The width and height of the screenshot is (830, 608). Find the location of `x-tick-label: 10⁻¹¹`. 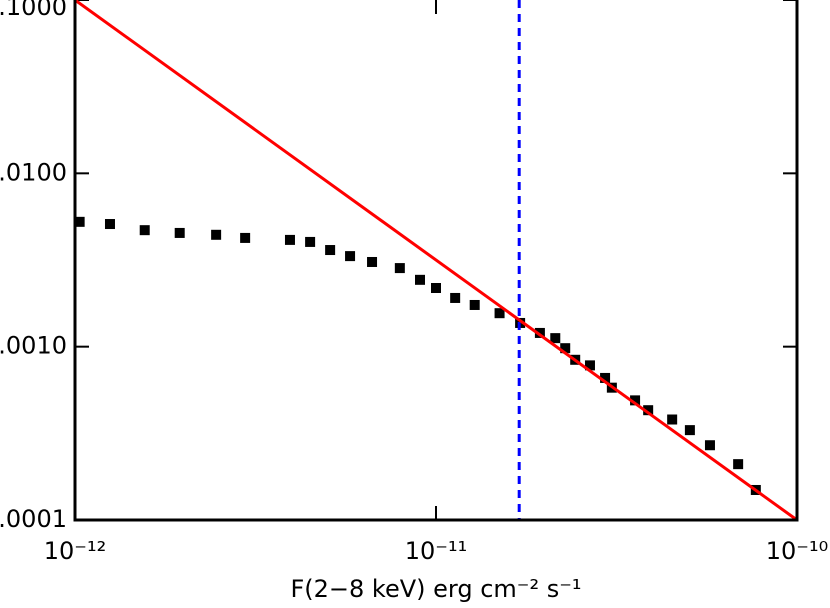

x-tick-label: 10⁻¹¹ is located at coordinates (436, 551).